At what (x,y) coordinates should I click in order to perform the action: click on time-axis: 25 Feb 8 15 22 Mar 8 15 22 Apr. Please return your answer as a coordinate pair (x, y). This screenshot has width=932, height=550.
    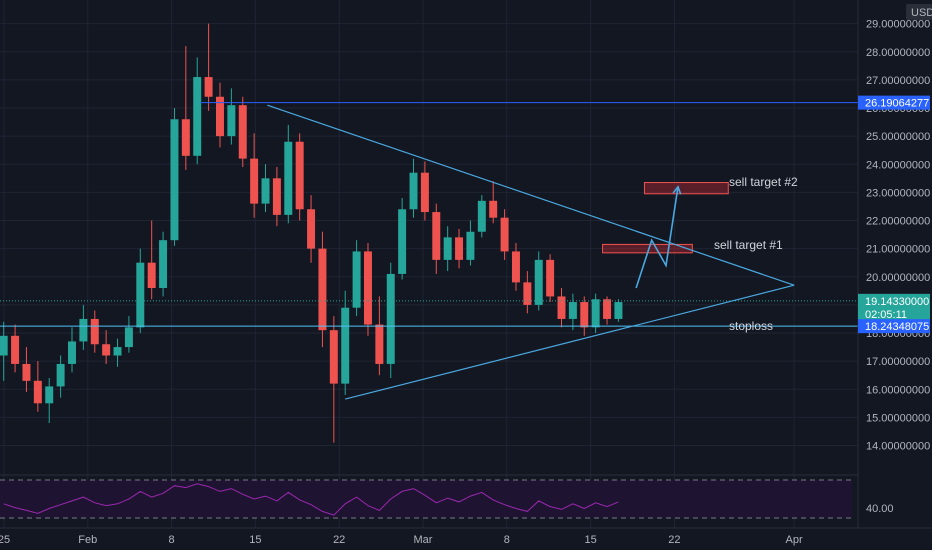
    Looking at the image, I should click on (401, 540).